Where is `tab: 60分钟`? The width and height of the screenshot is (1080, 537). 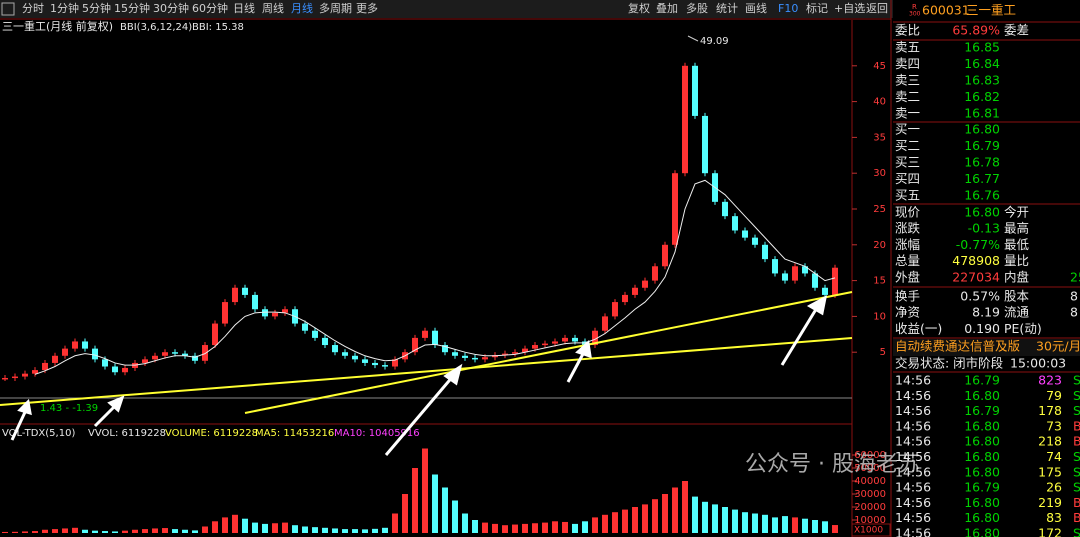 tab: 60分钟 is located at coordinates (210, 8).